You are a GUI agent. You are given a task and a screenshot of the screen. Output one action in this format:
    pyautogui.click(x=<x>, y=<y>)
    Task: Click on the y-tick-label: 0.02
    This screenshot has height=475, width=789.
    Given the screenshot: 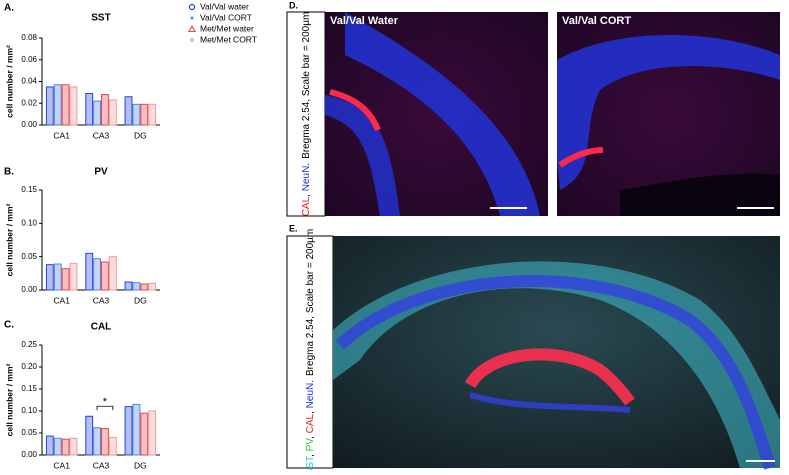 What is the action you would take?
    pyautogui.click(x=29, y=102)
    